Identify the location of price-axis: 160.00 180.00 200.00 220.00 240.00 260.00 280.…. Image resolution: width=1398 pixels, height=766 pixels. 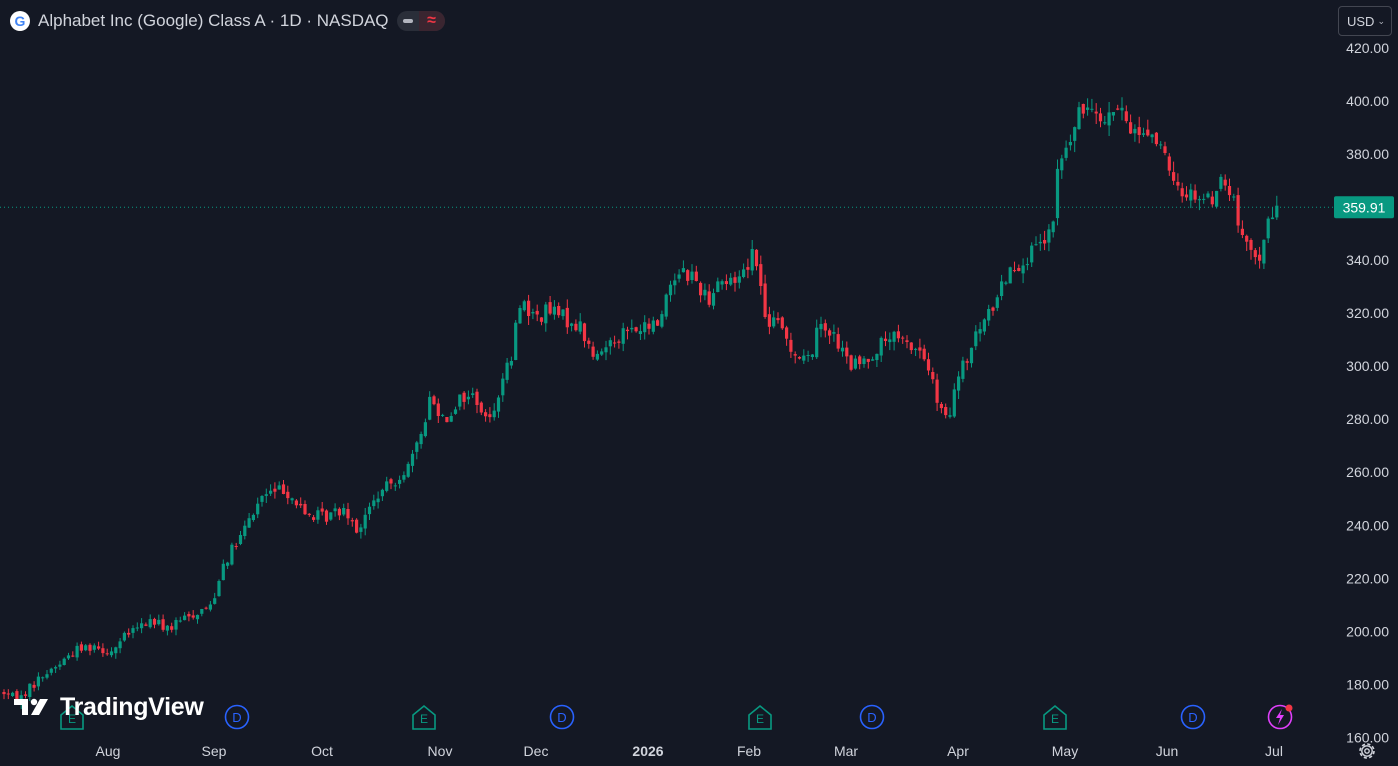
(1367, 392).